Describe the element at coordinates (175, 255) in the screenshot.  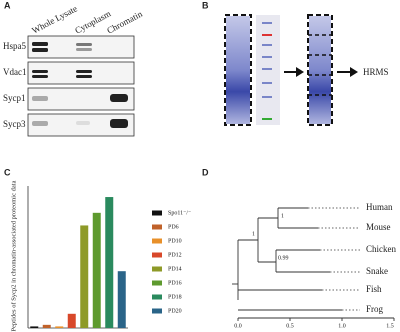
I see `legend-label: PD12` at that location.